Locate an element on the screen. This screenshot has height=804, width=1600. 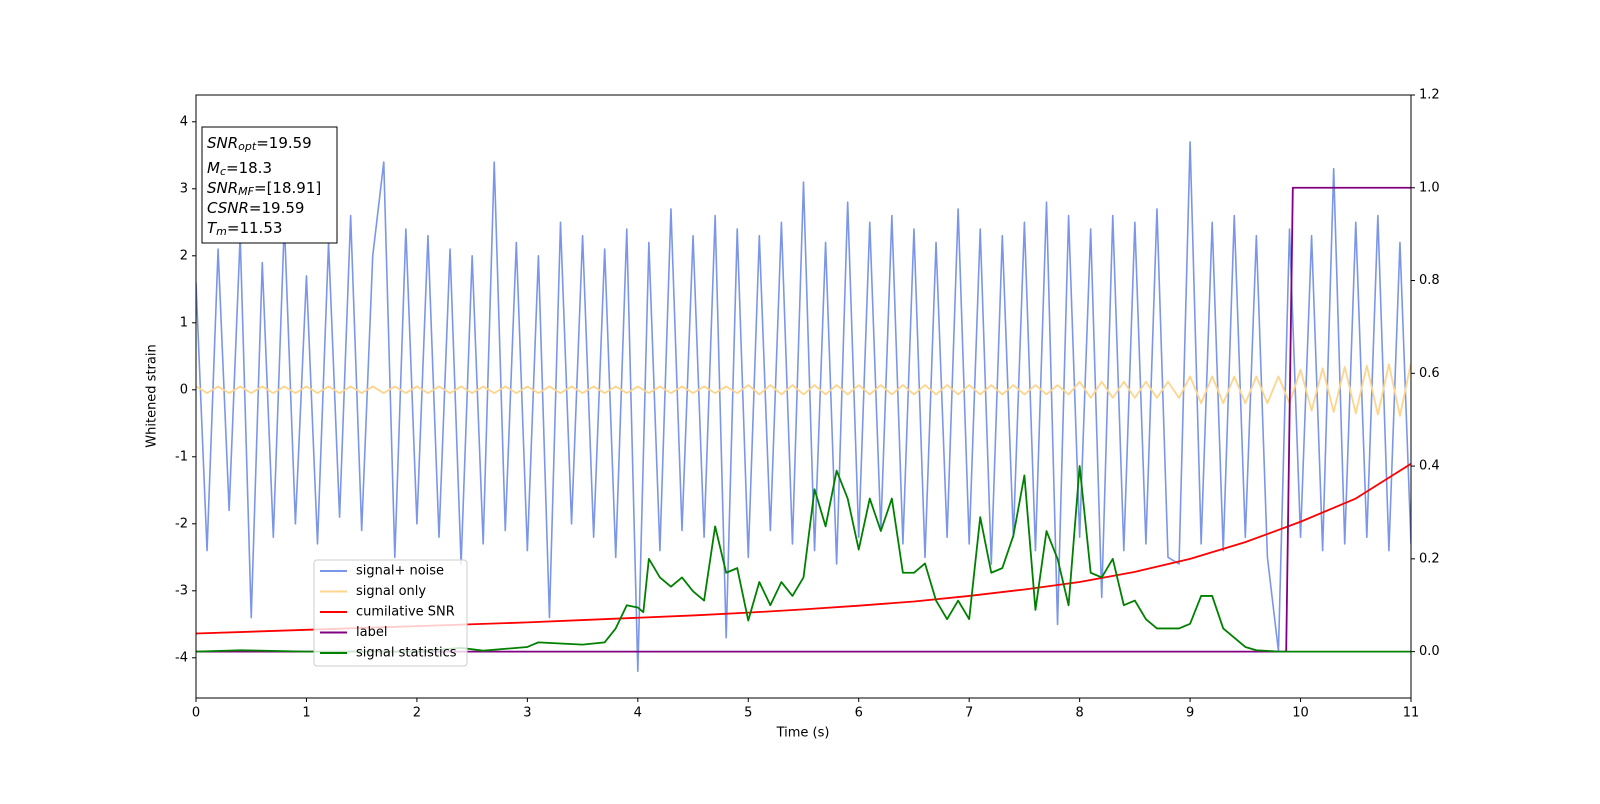
annotation-frame is located at coordinates (269, 185).